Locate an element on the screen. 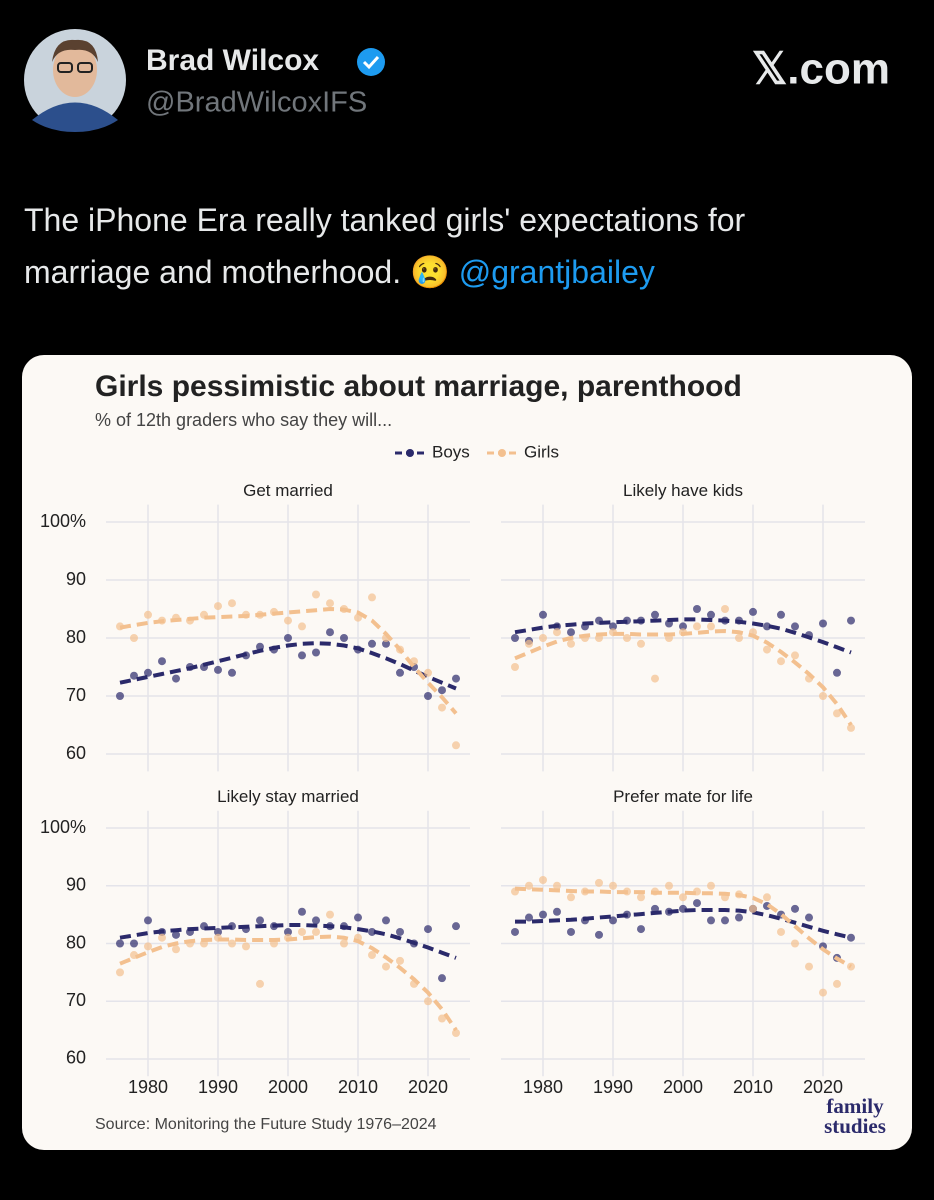 Image resolution: width=934 pixels, height=1200 pixels. avatar is located at coordinates (75, 80).